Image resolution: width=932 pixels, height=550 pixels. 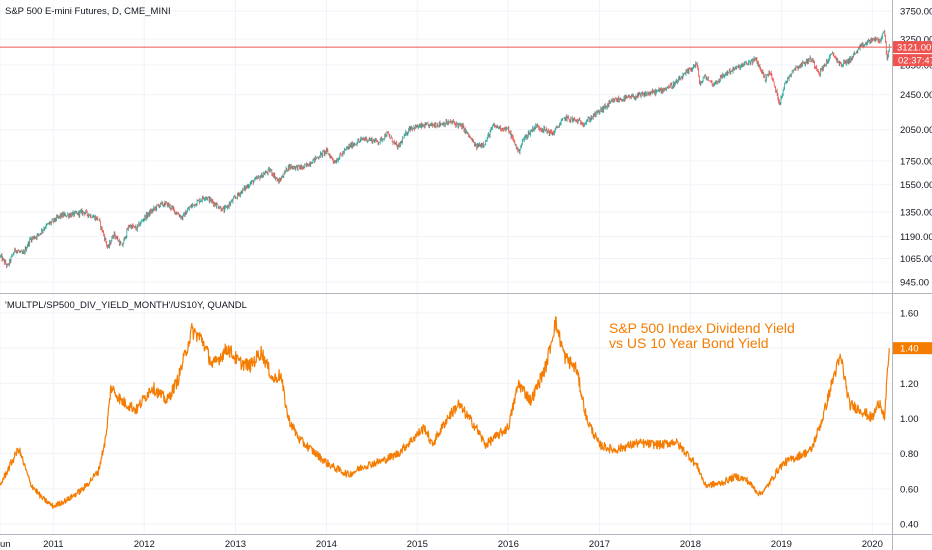 I want to click on time-axis-tick-label: 2013, so click(x=235, y=544).